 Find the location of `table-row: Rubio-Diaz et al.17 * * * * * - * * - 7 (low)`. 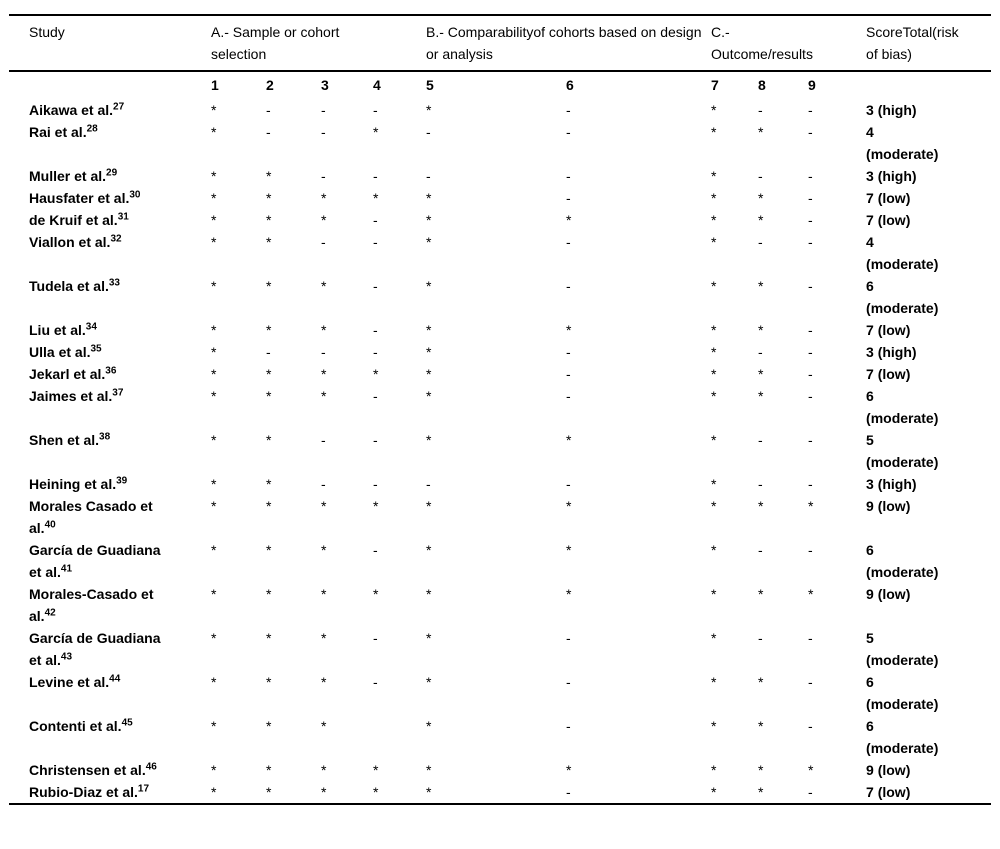

table-row: Rubio-Diaz et al.17 * * * * * - * * - 7 (low) is located at coordinates (500, 792).